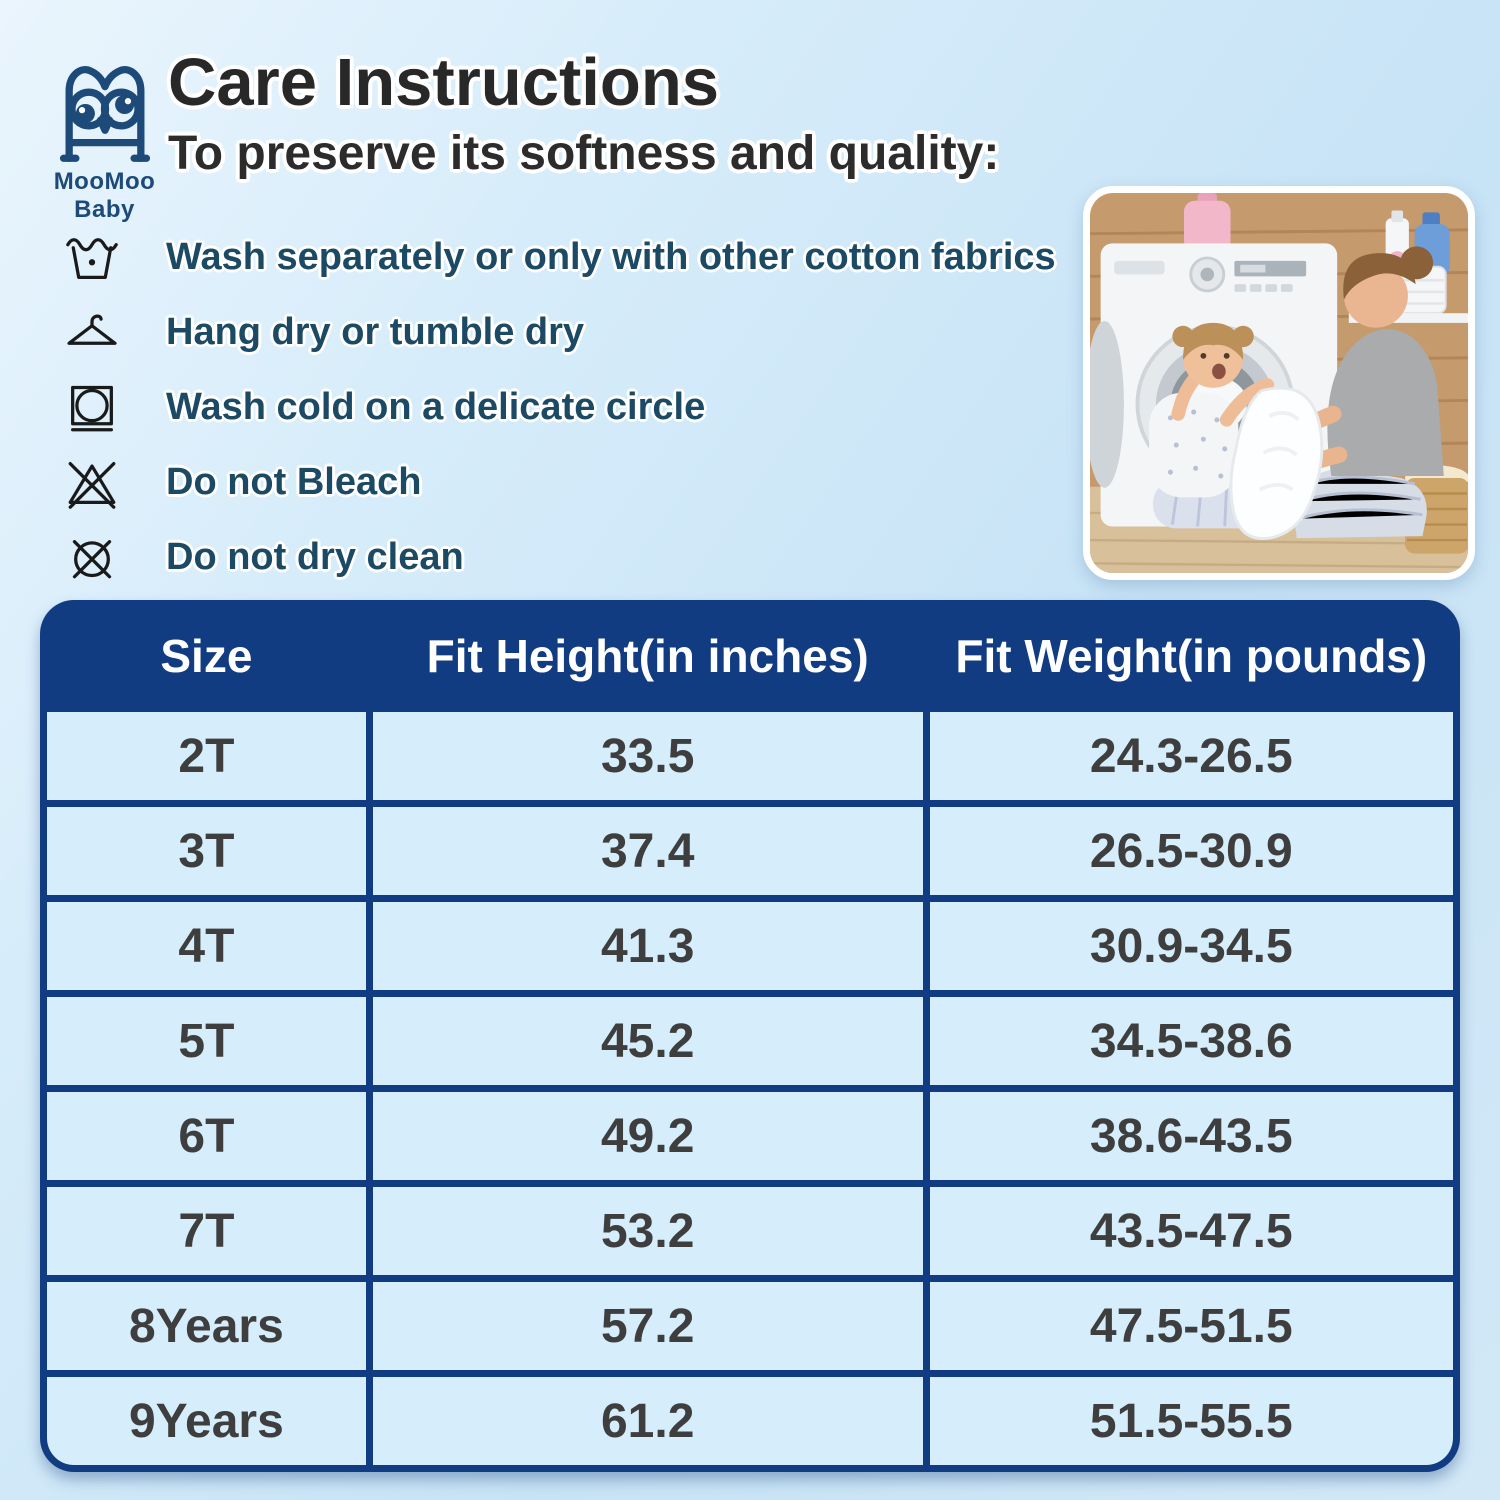  Describe the element at coordinates (647, 1041) in the screenshot. I see `table-cell-height: 45.2` at that location.